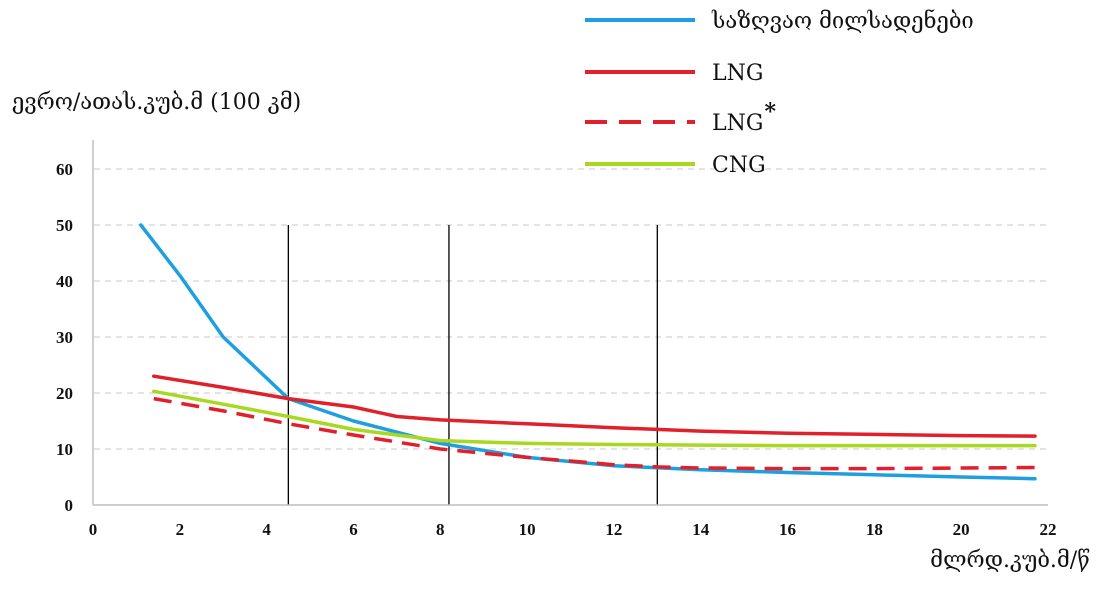 This screenshot has height=589, width=1108. Describe the element at coordinates (961, 529) in the screenshot. I see `x-tick-label-20: 20` at that location.